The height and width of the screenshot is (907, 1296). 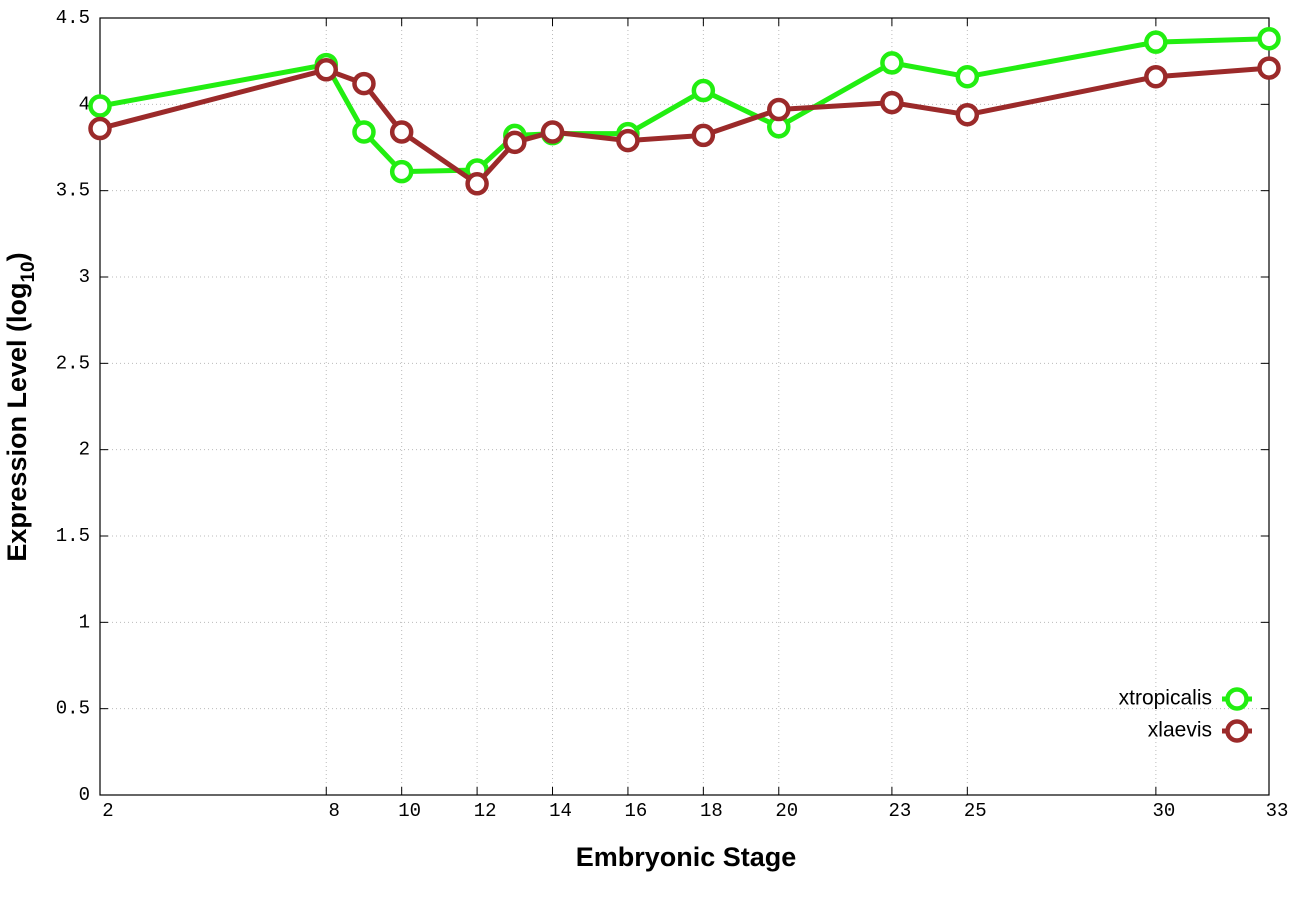 I want to click on y-axis-label-subscript: 10, so click(x=28, y=271).